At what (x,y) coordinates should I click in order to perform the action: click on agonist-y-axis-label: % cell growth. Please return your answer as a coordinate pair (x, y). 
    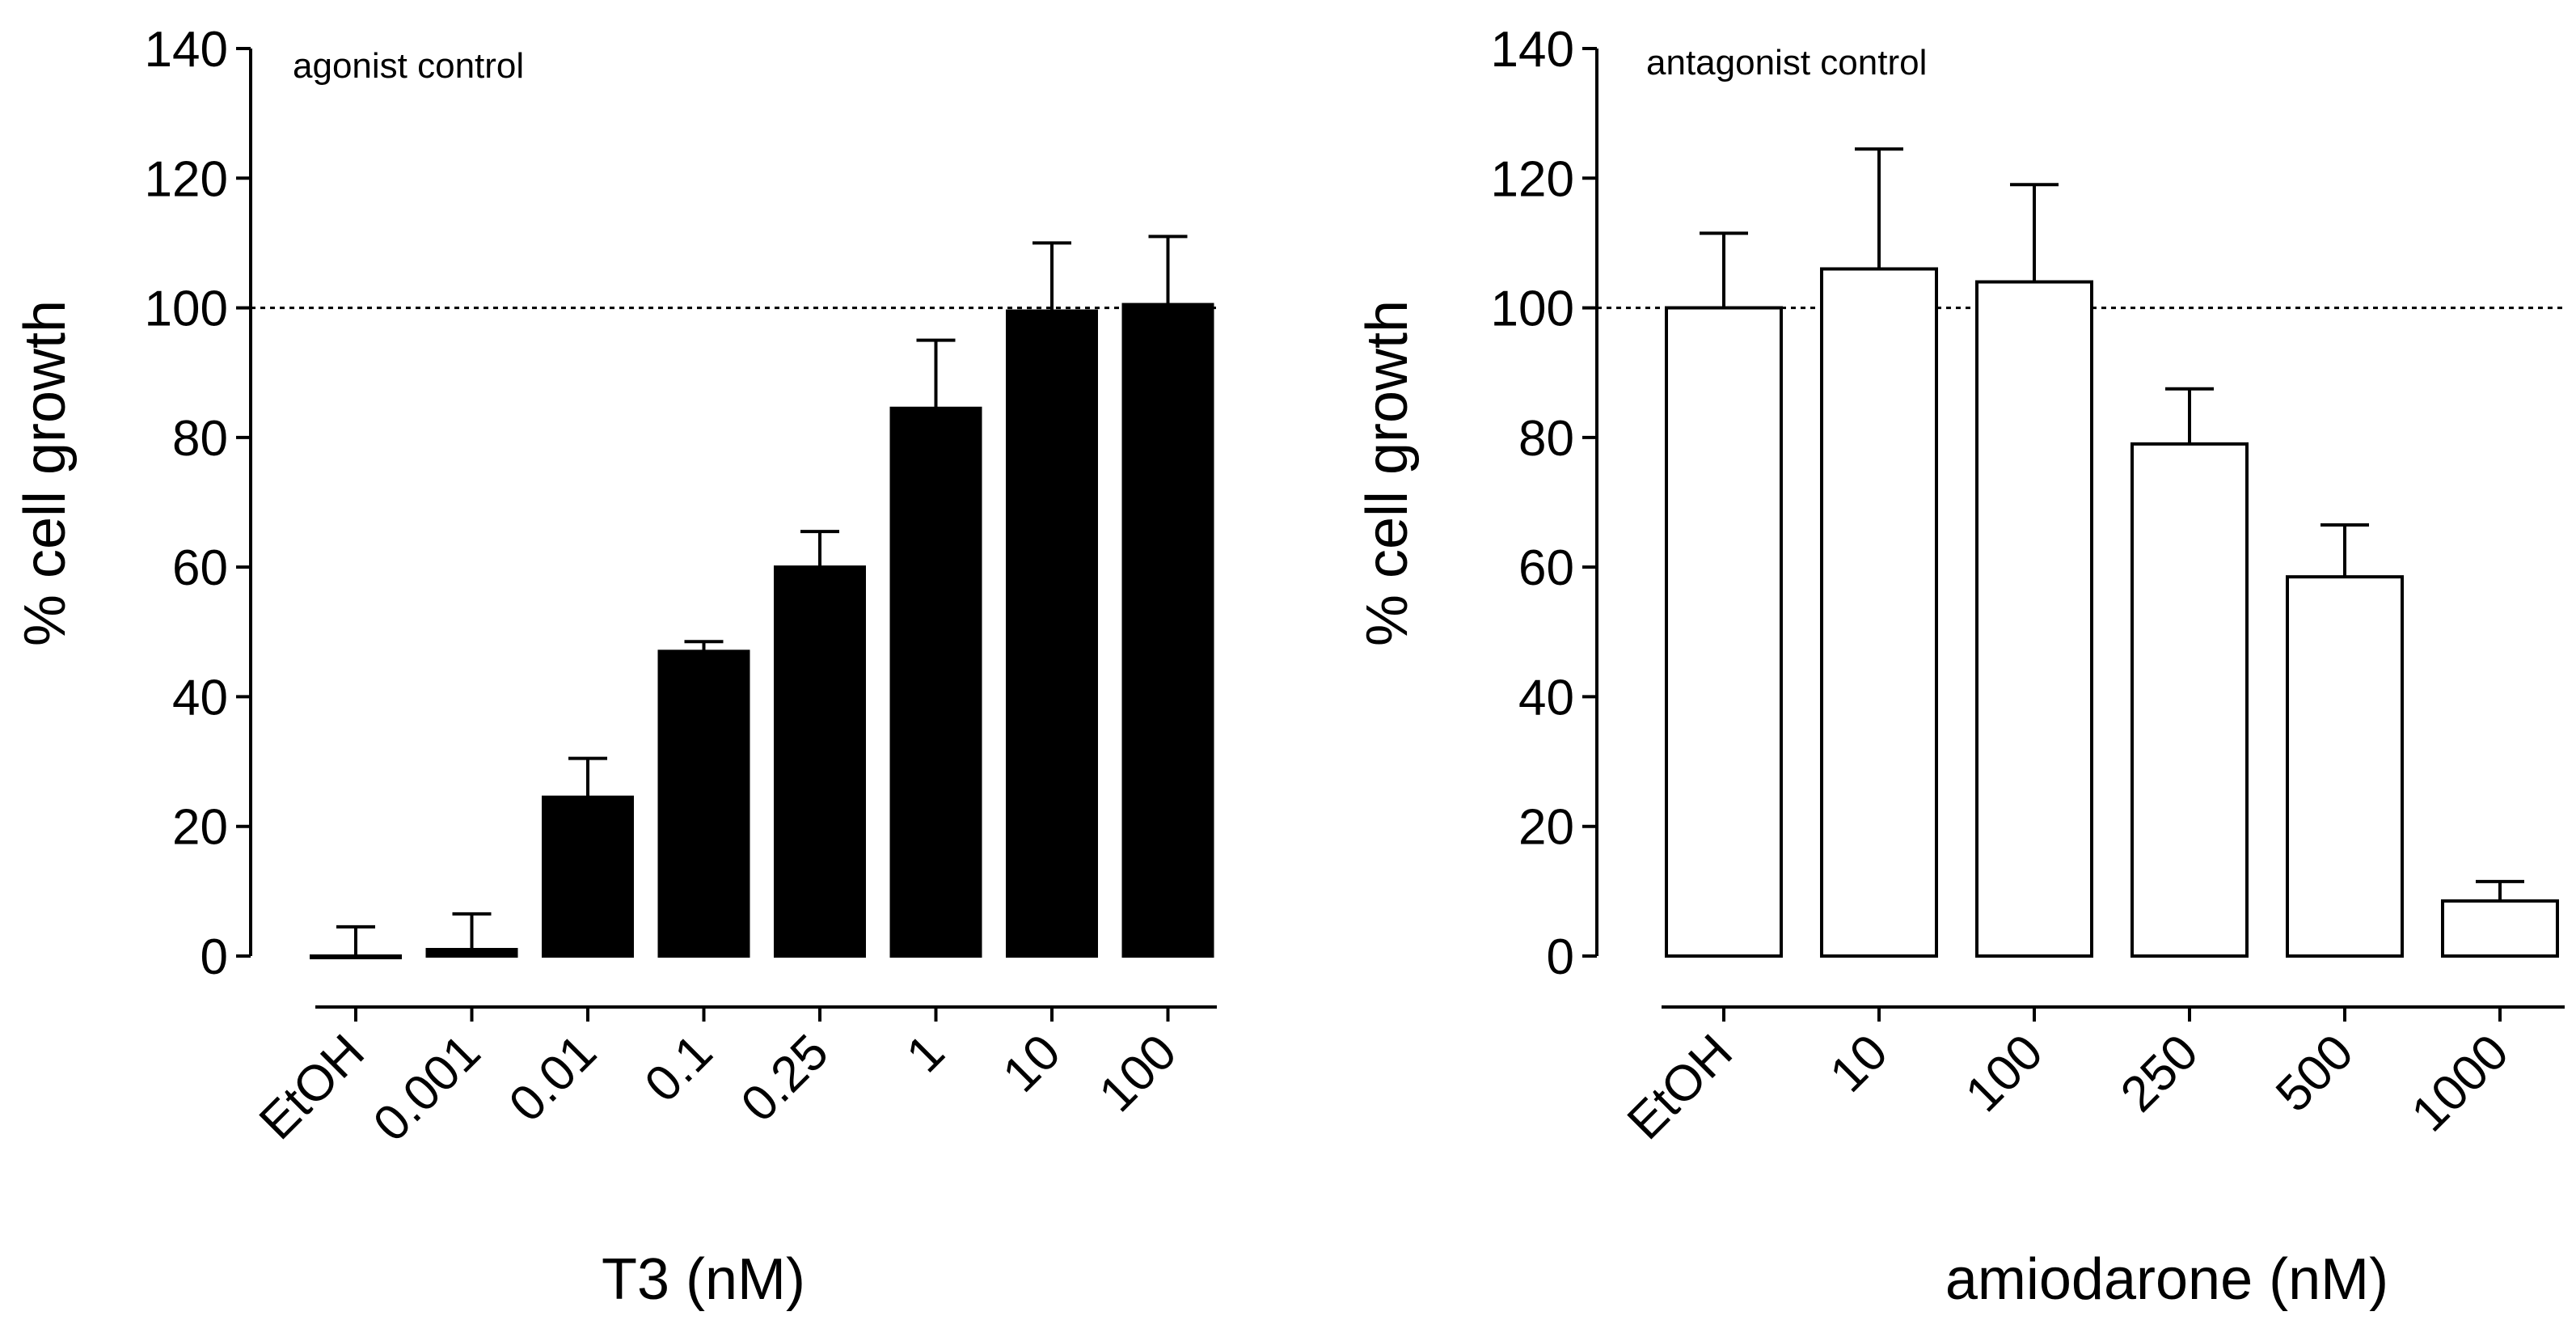
    Looking at the image, I should click on (45, 473).